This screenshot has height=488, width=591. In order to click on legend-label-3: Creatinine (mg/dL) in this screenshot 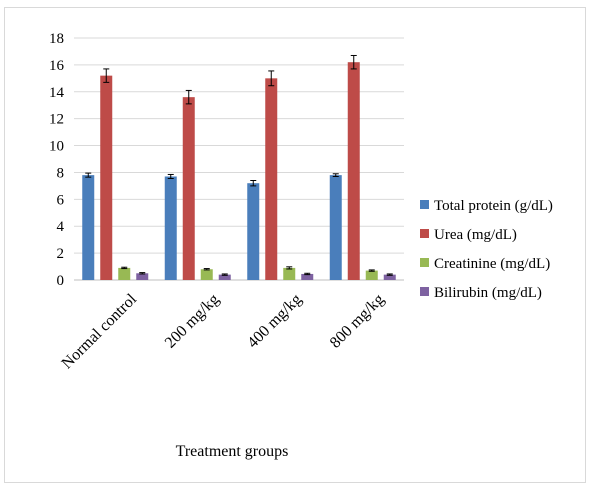, I will do `click(492, 264)`.